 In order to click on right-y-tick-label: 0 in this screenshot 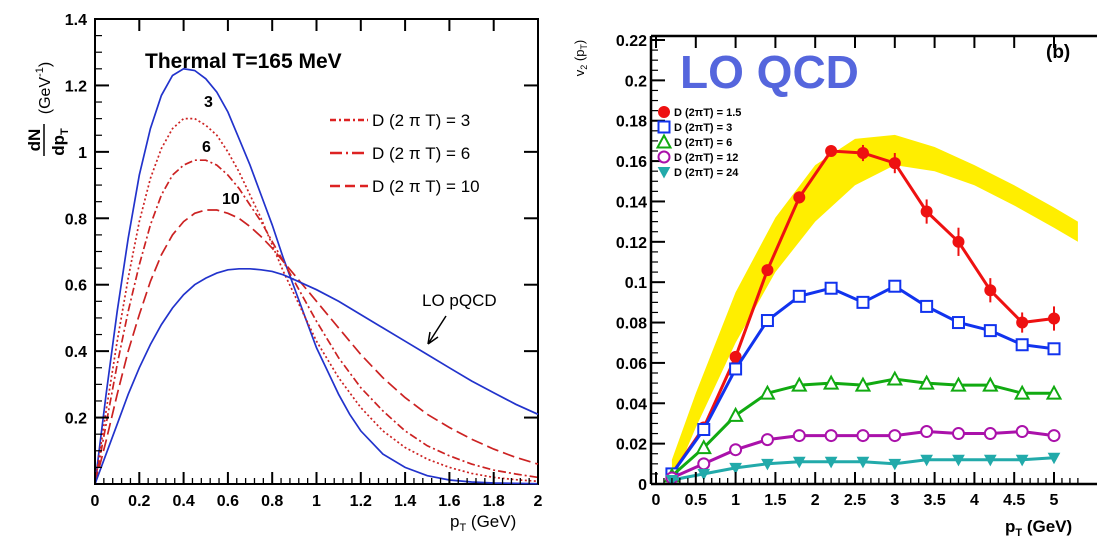, I will do `click(642, 485)`.